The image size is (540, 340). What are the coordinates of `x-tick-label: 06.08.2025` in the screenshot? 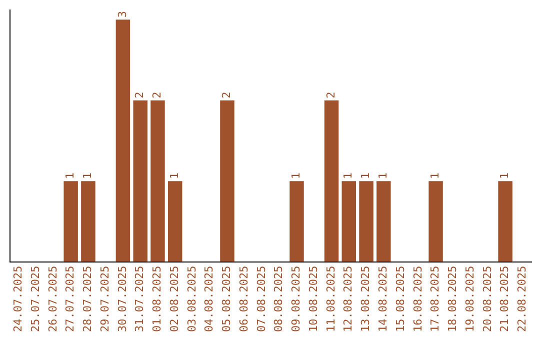 It's located at (243, 299).